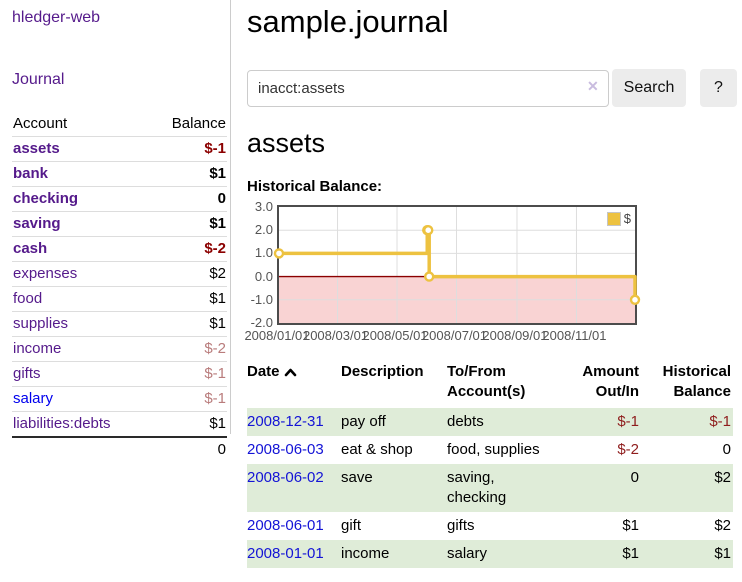  What do you see at coordinates (285, 525) in the screenshot?
I see `transaction-date-link: 2008-06-01` at bounding box center [285, 525].